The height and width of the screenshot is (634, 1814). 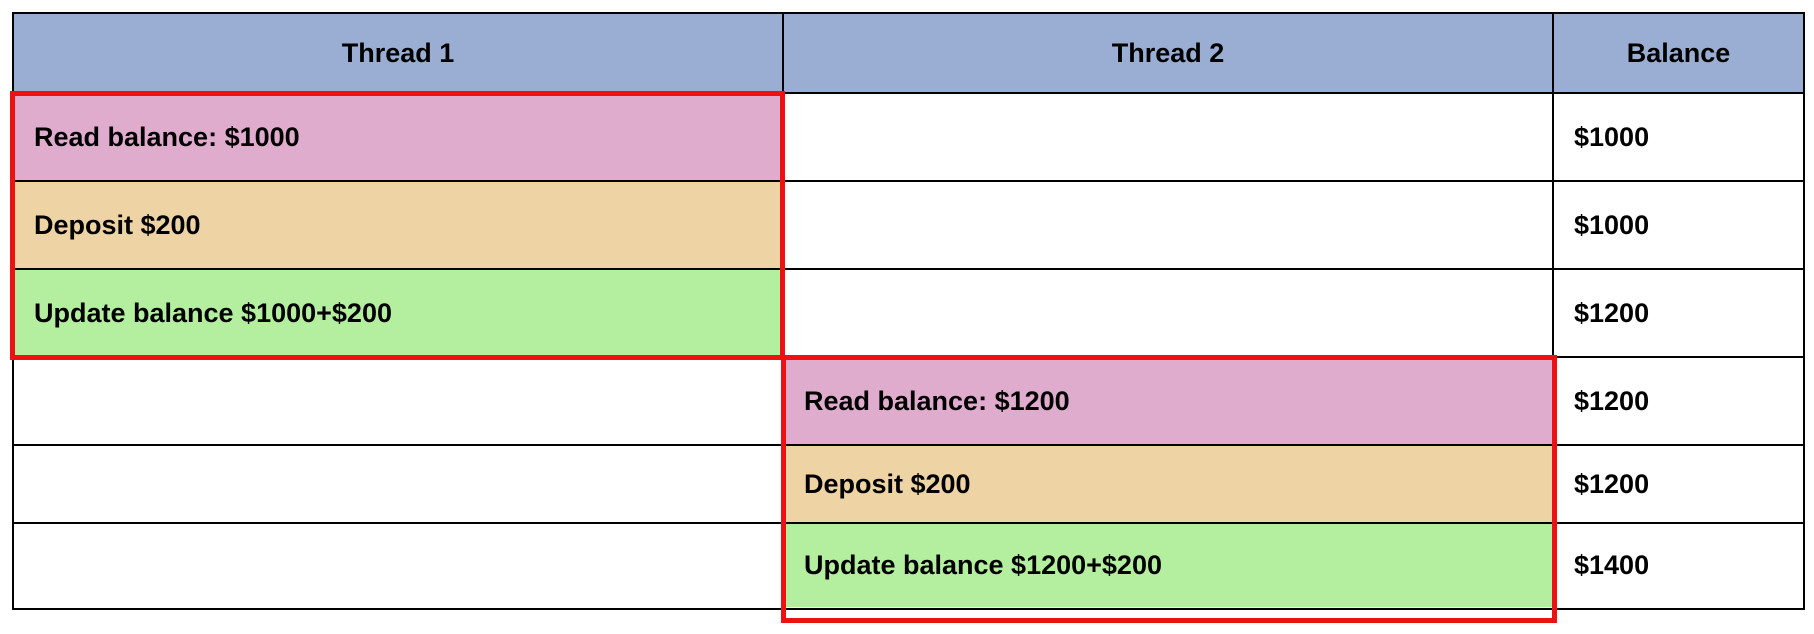 I want to click on table-row: Read balance: $1200 $1200, so click(x=908, y=400).